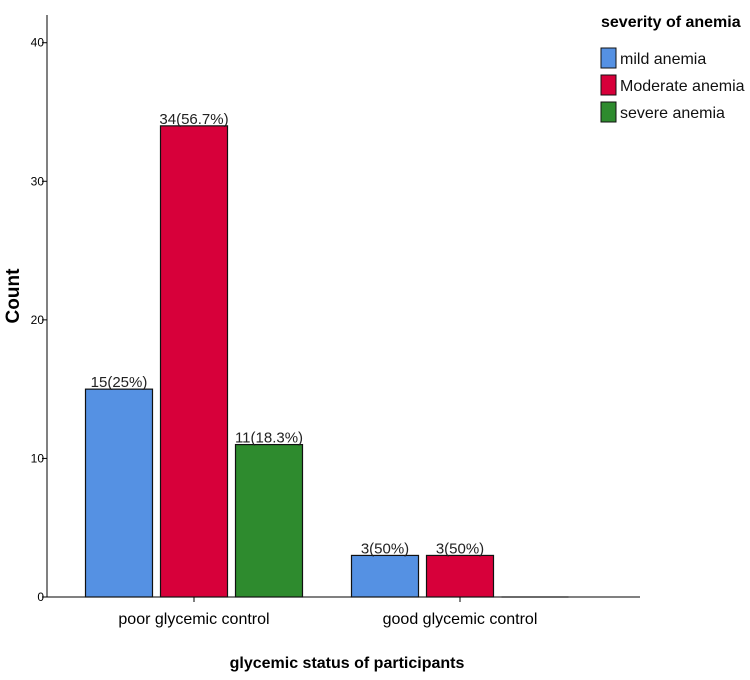 The width and height of the screenshot is (750, 680). What do you see at coordinates (38, 458) in the screenshot?
I see `y-tick-label: 10` at bounding box center [38, 458].